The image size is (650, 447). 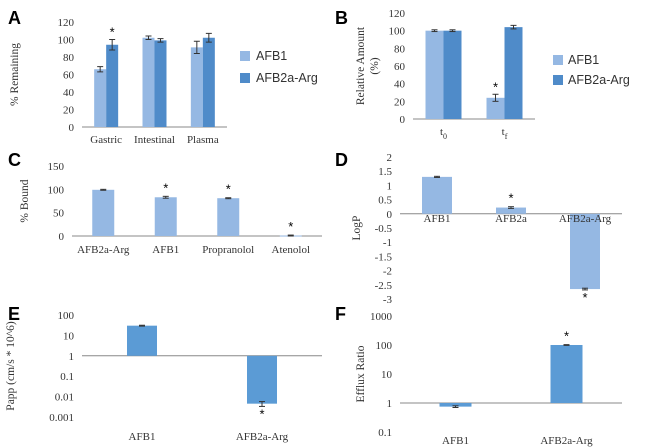 What do you see at coordinates (61, 418) in the screenshot?
I see `y-tick-label: 0.001` at bounding box center [61, 418].